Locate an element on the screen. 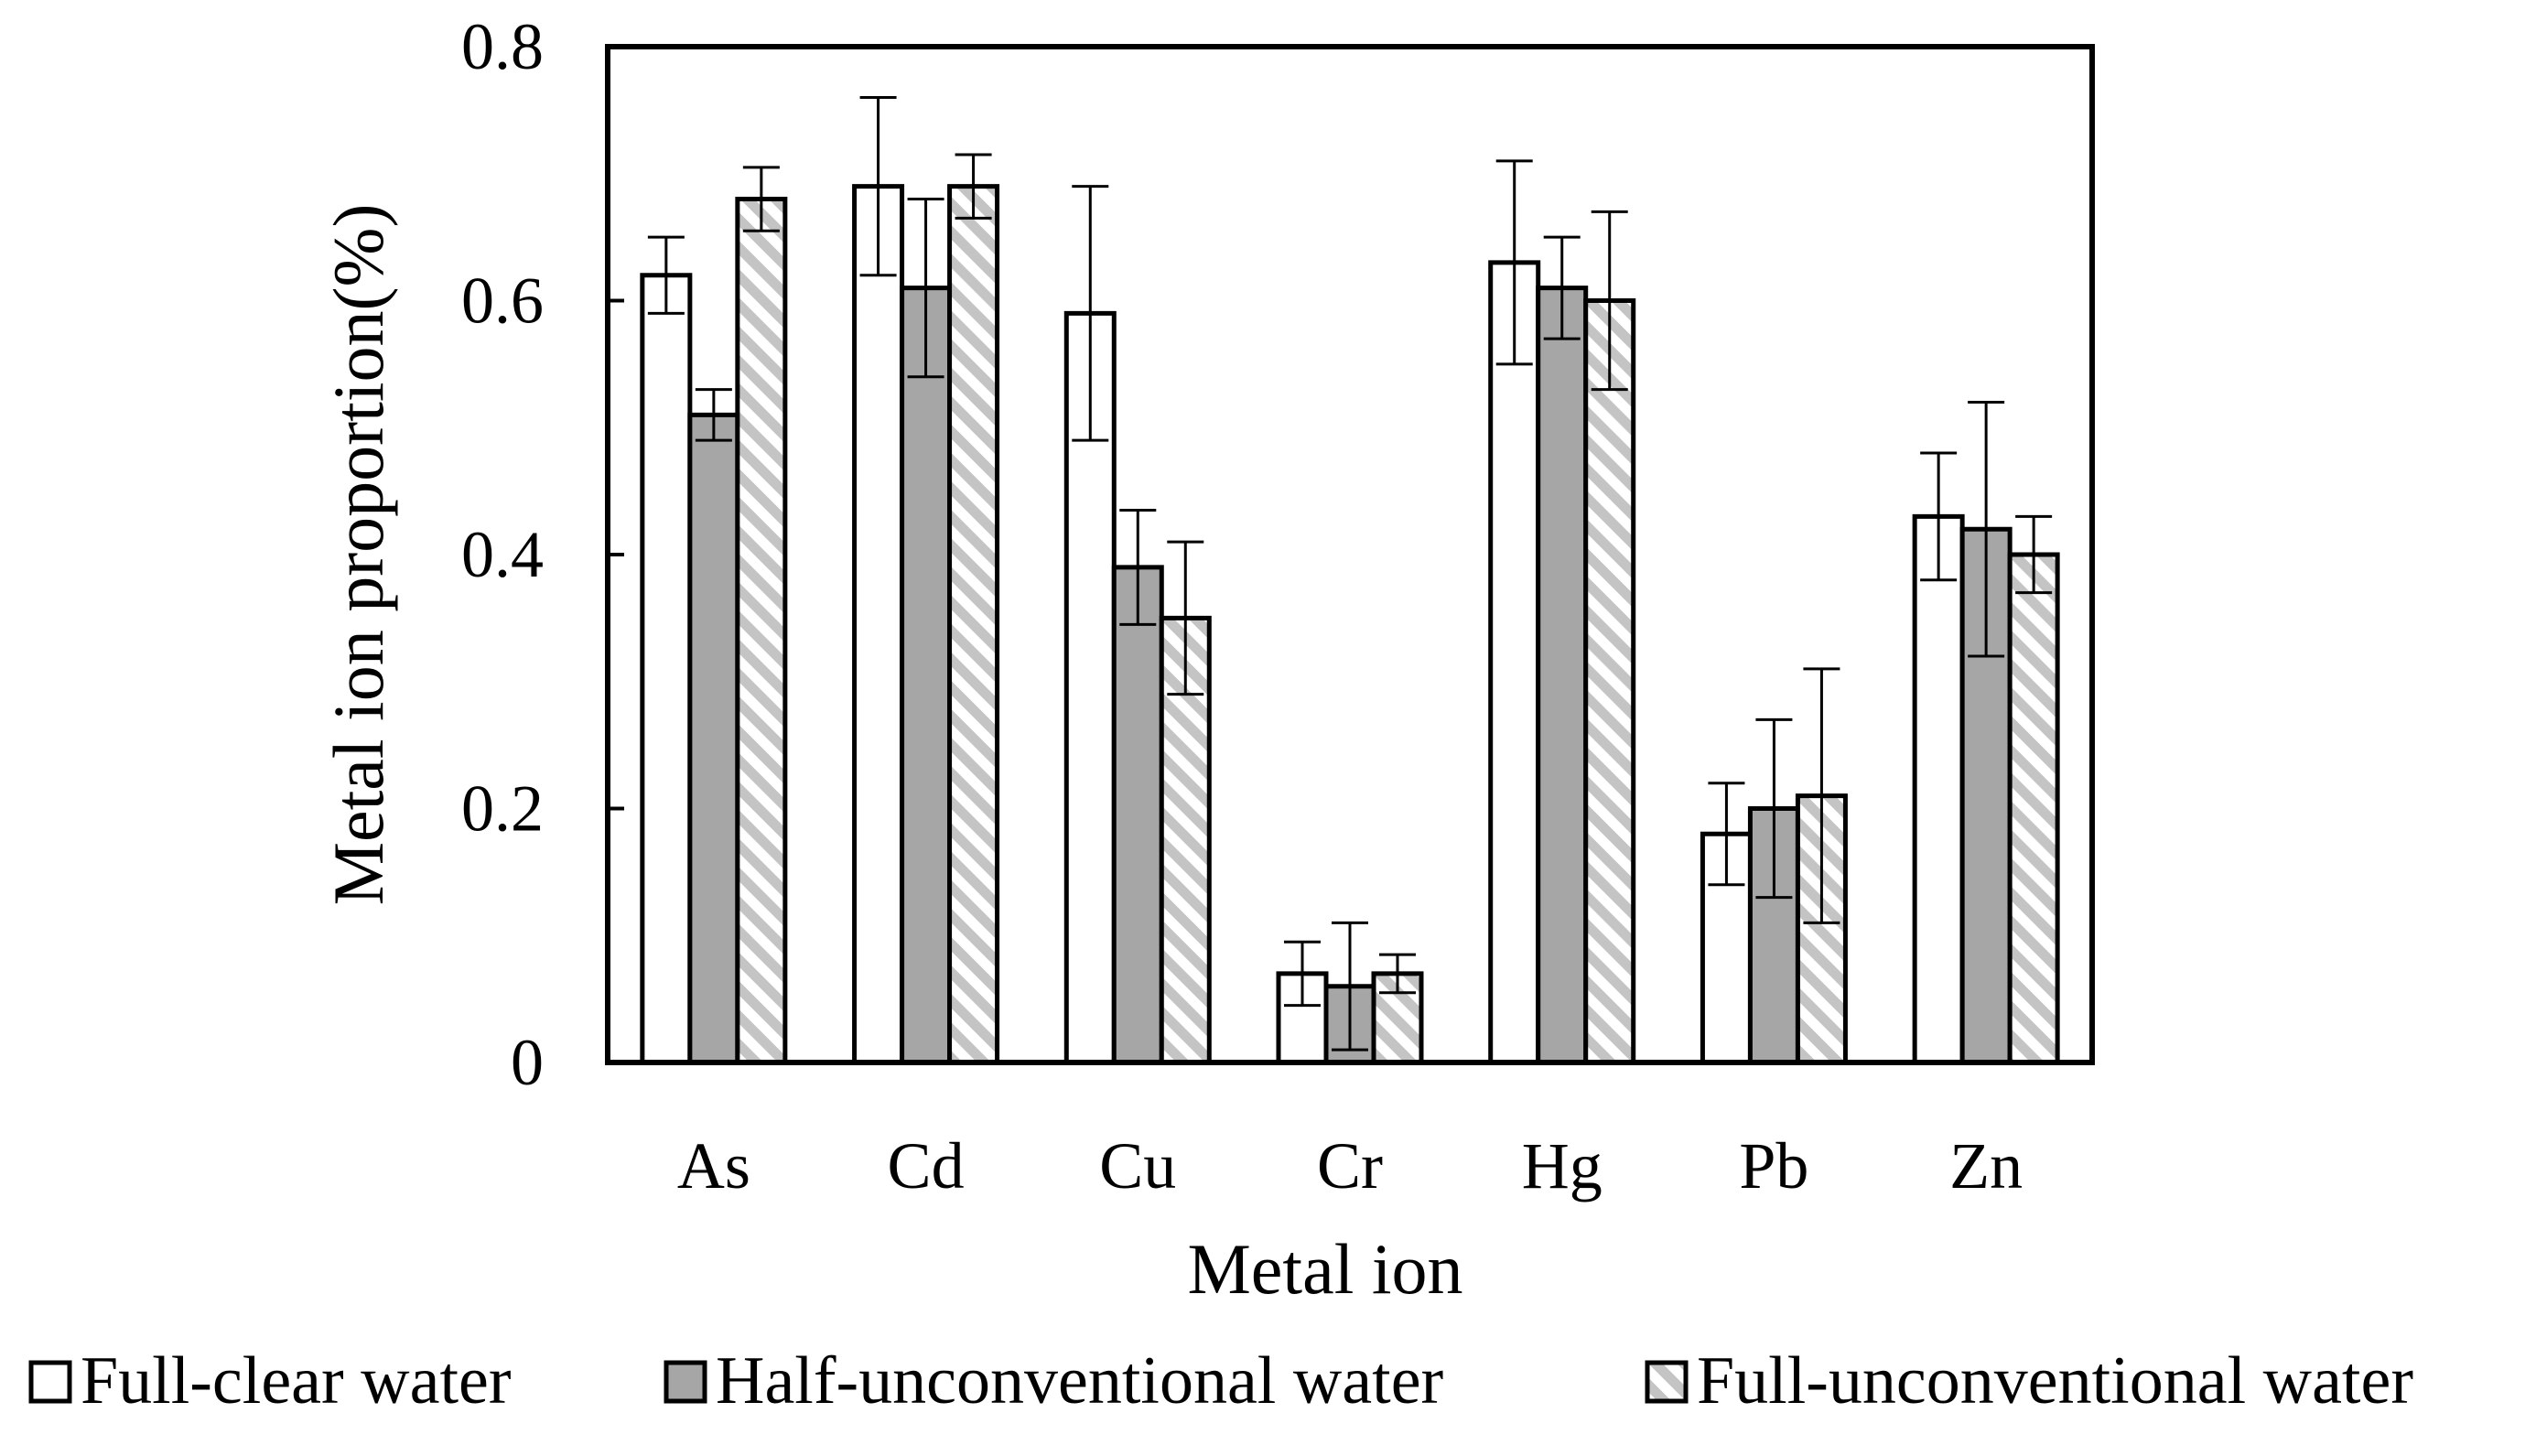  y-axis-title: Metal ion proportion(%) is located at coordinates (358, 555).